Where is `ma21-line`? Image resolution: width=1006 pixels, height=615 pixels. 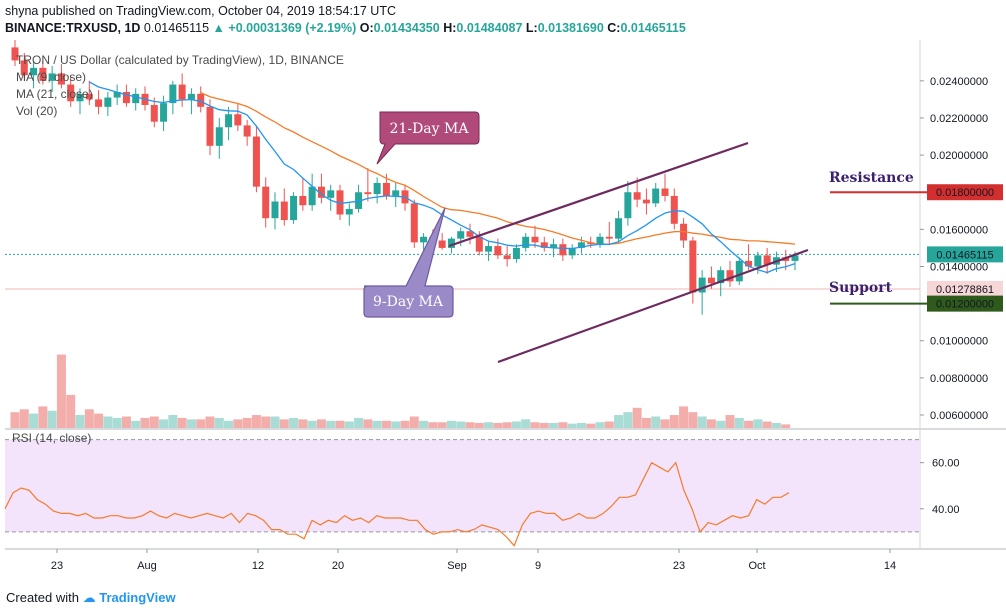 ma21-line is located at coordinates (498, 169).